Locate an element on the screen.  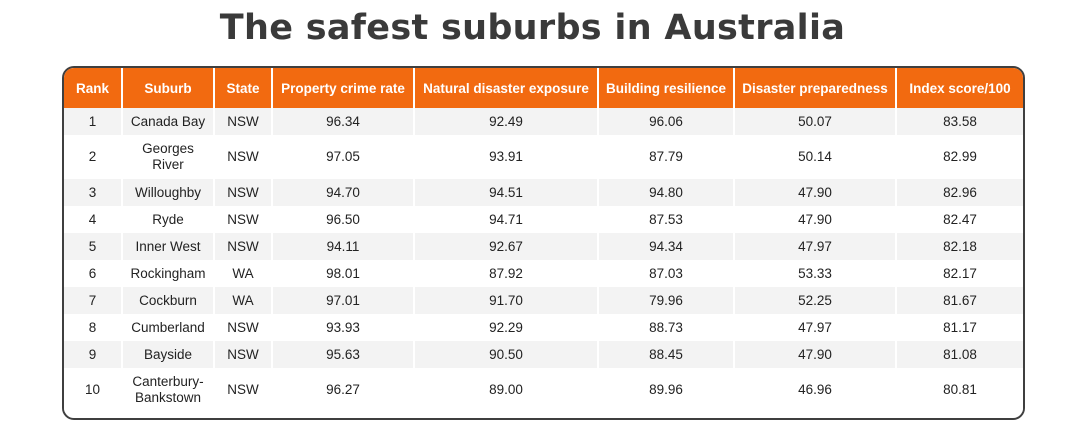
cell-natural-disaster-exposure: 93.91 is located at coordinates (505, 157).